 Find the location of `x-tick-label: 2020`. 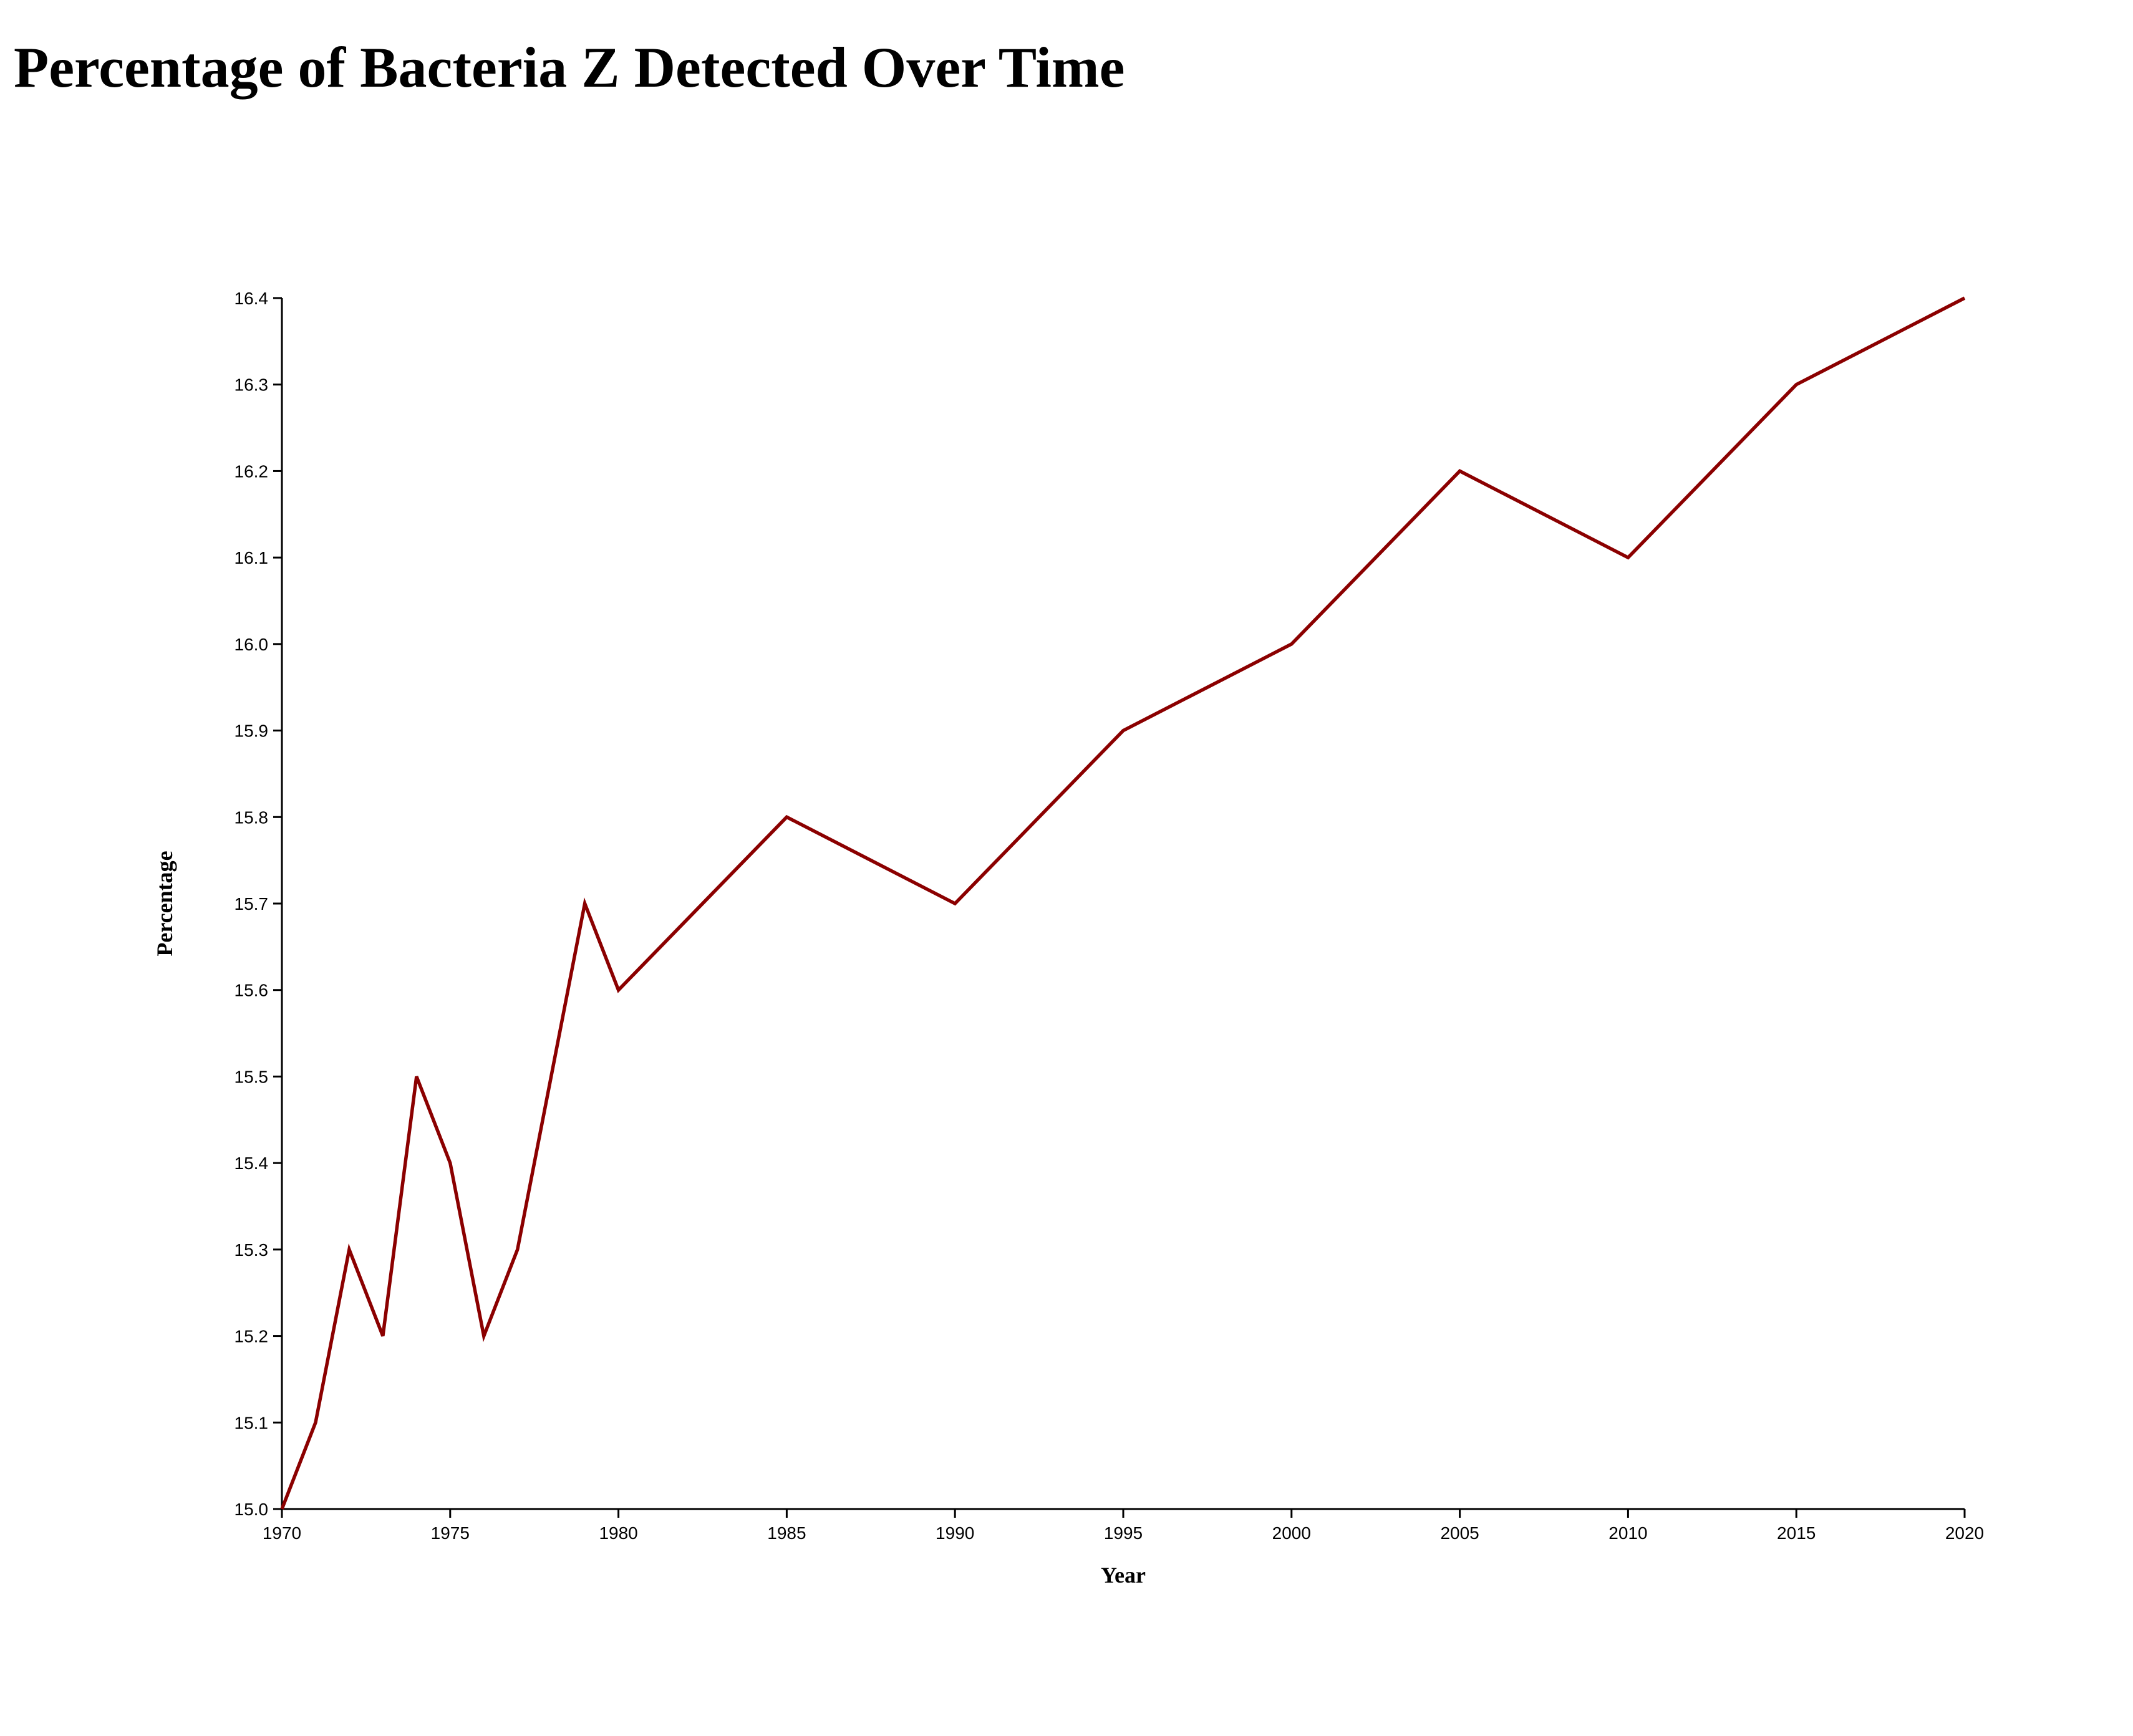

x-tick-label: 2020 is located at coordinates (1965, 1533).